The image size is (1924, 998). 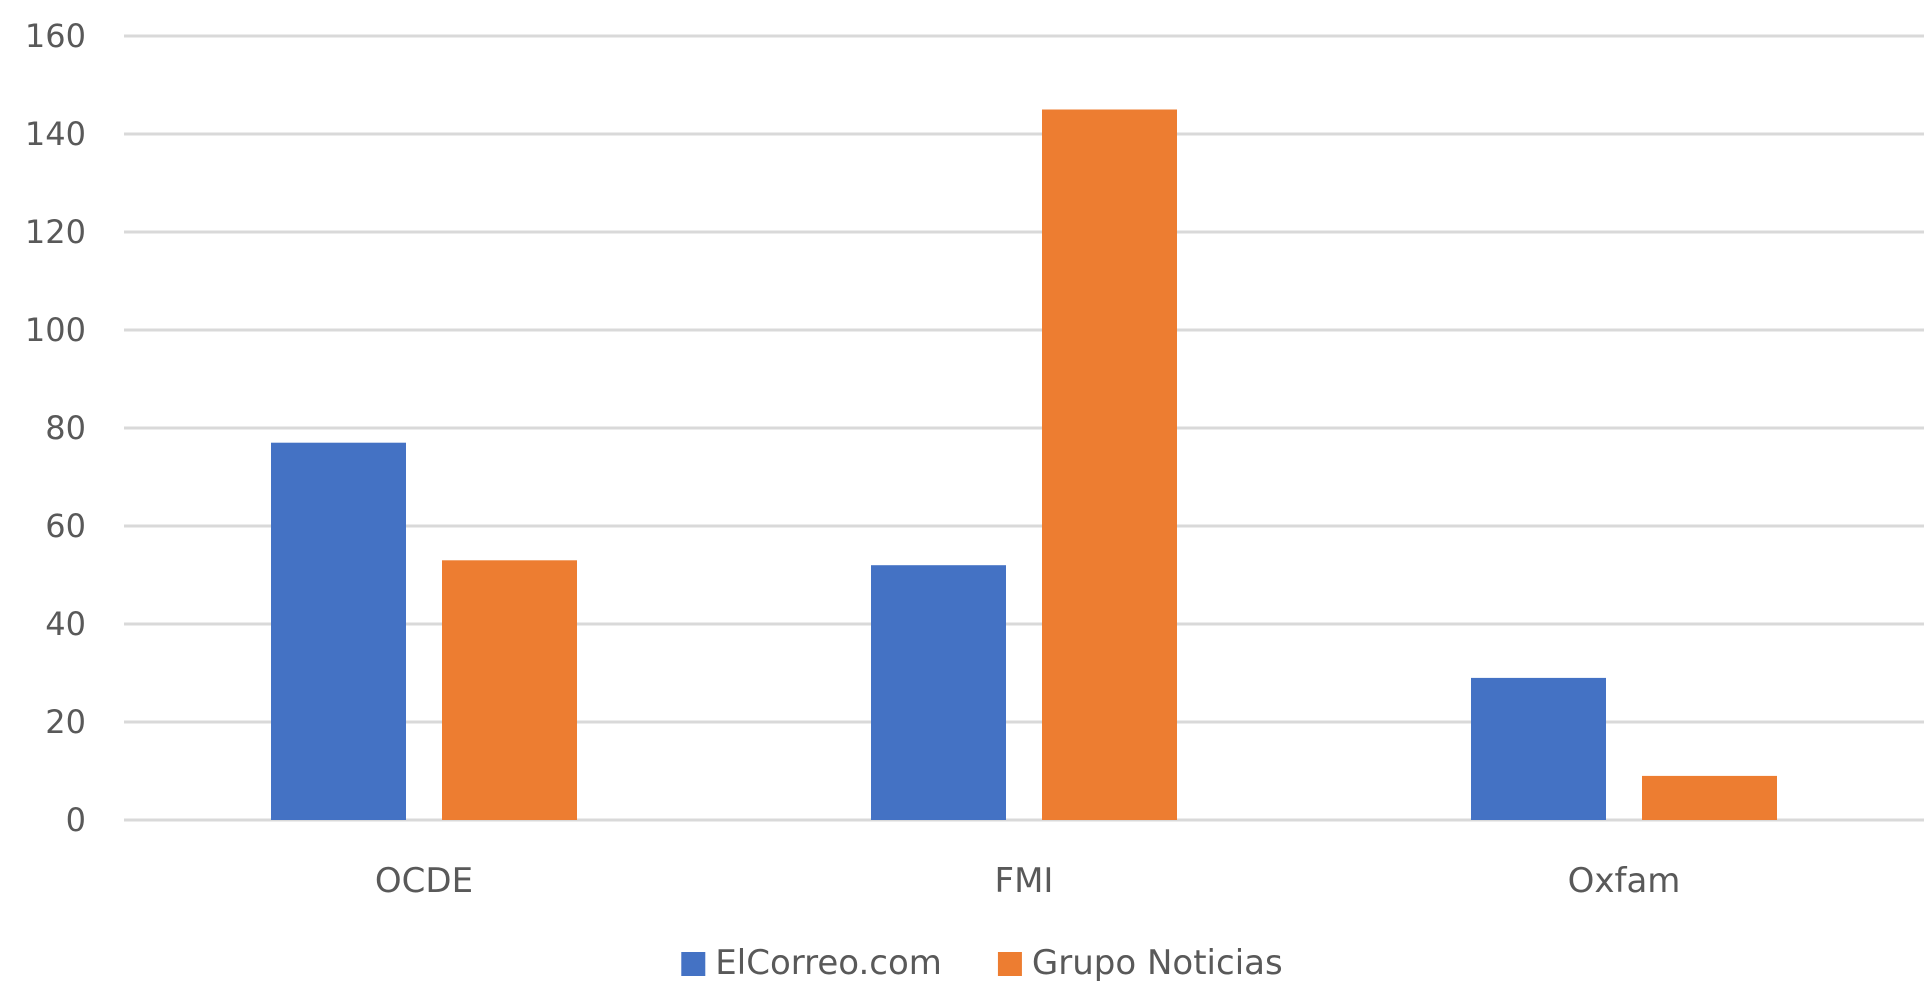 I want to click on legend-label: ElCorreo.com, so click(x=828, y=963).